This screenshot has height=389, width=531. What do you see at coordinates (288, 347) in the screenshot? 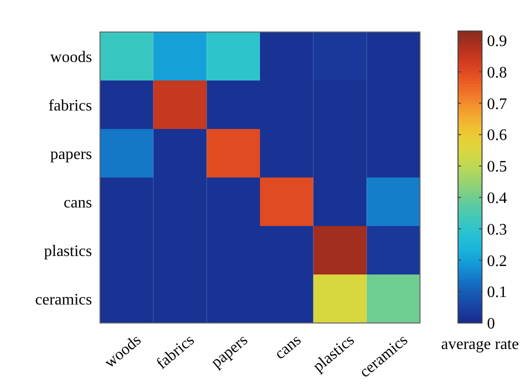
I see `x-tick-label: cans` at bounding box center [288, 347].